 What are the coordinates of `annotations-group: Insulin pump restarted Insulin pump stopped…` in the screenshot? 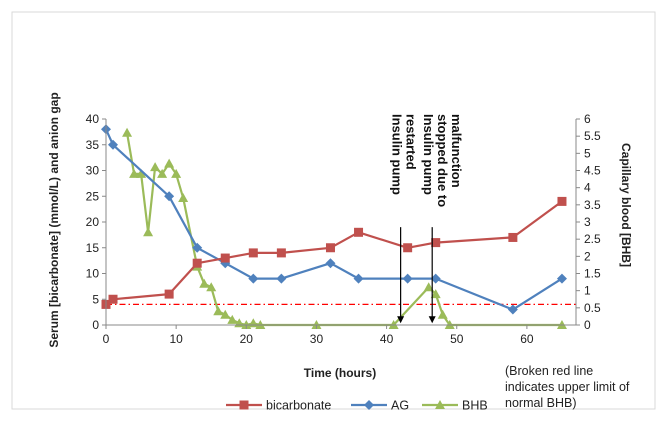 It's located at (427, 219).